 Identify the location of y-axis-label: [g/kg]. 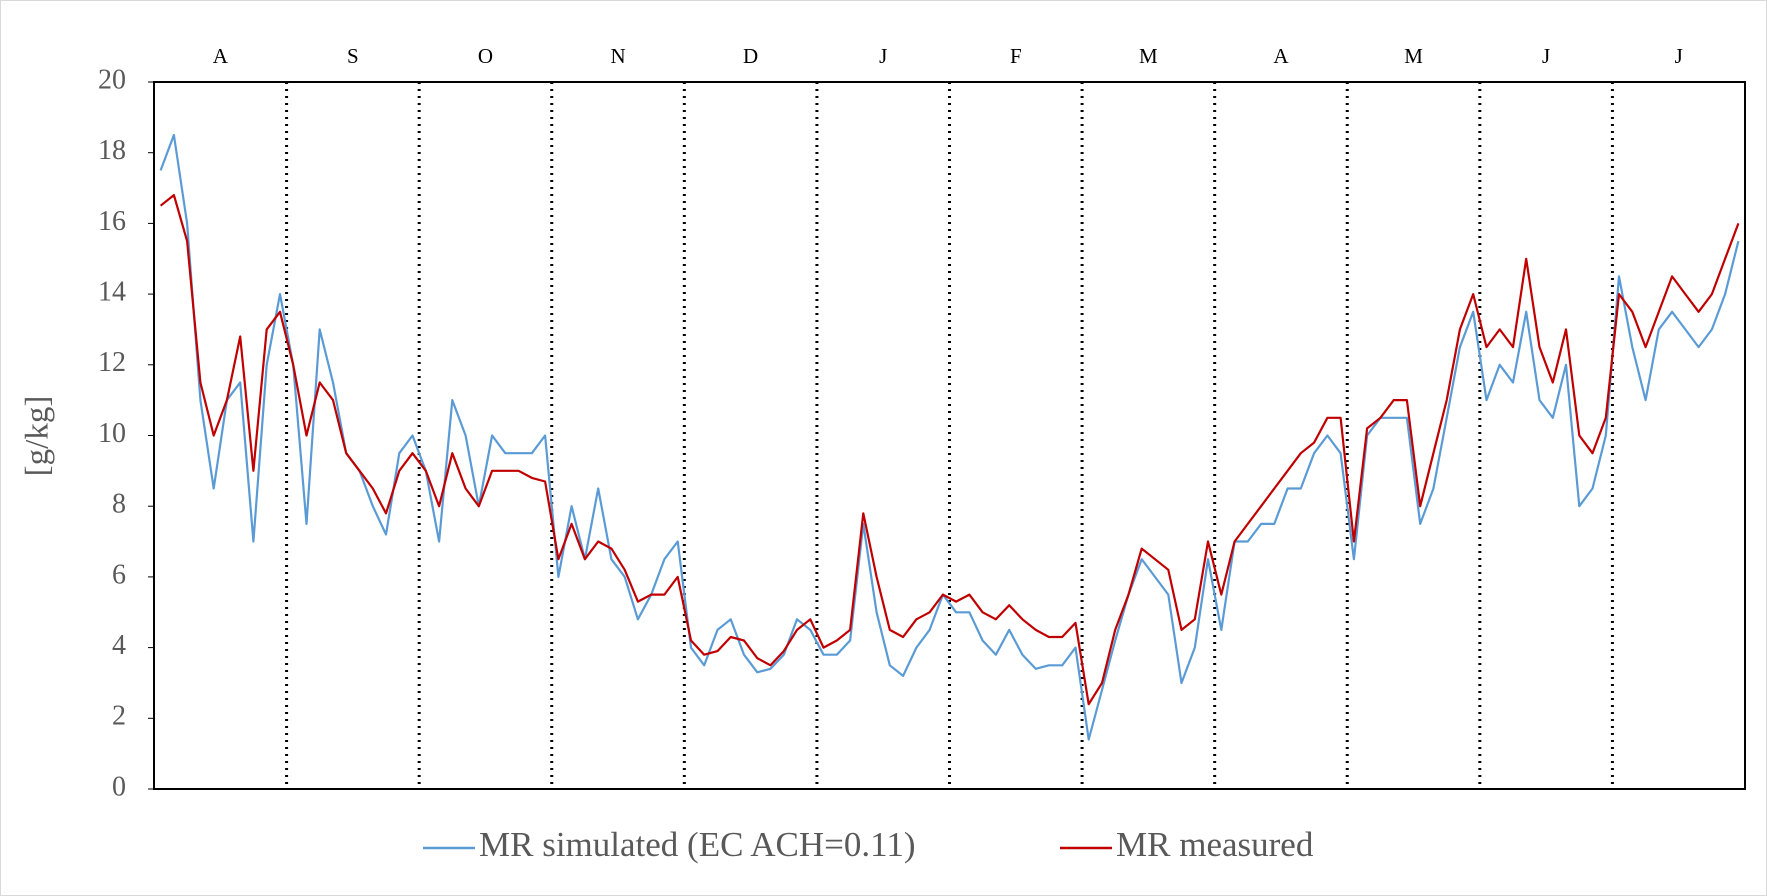
(38, 436).